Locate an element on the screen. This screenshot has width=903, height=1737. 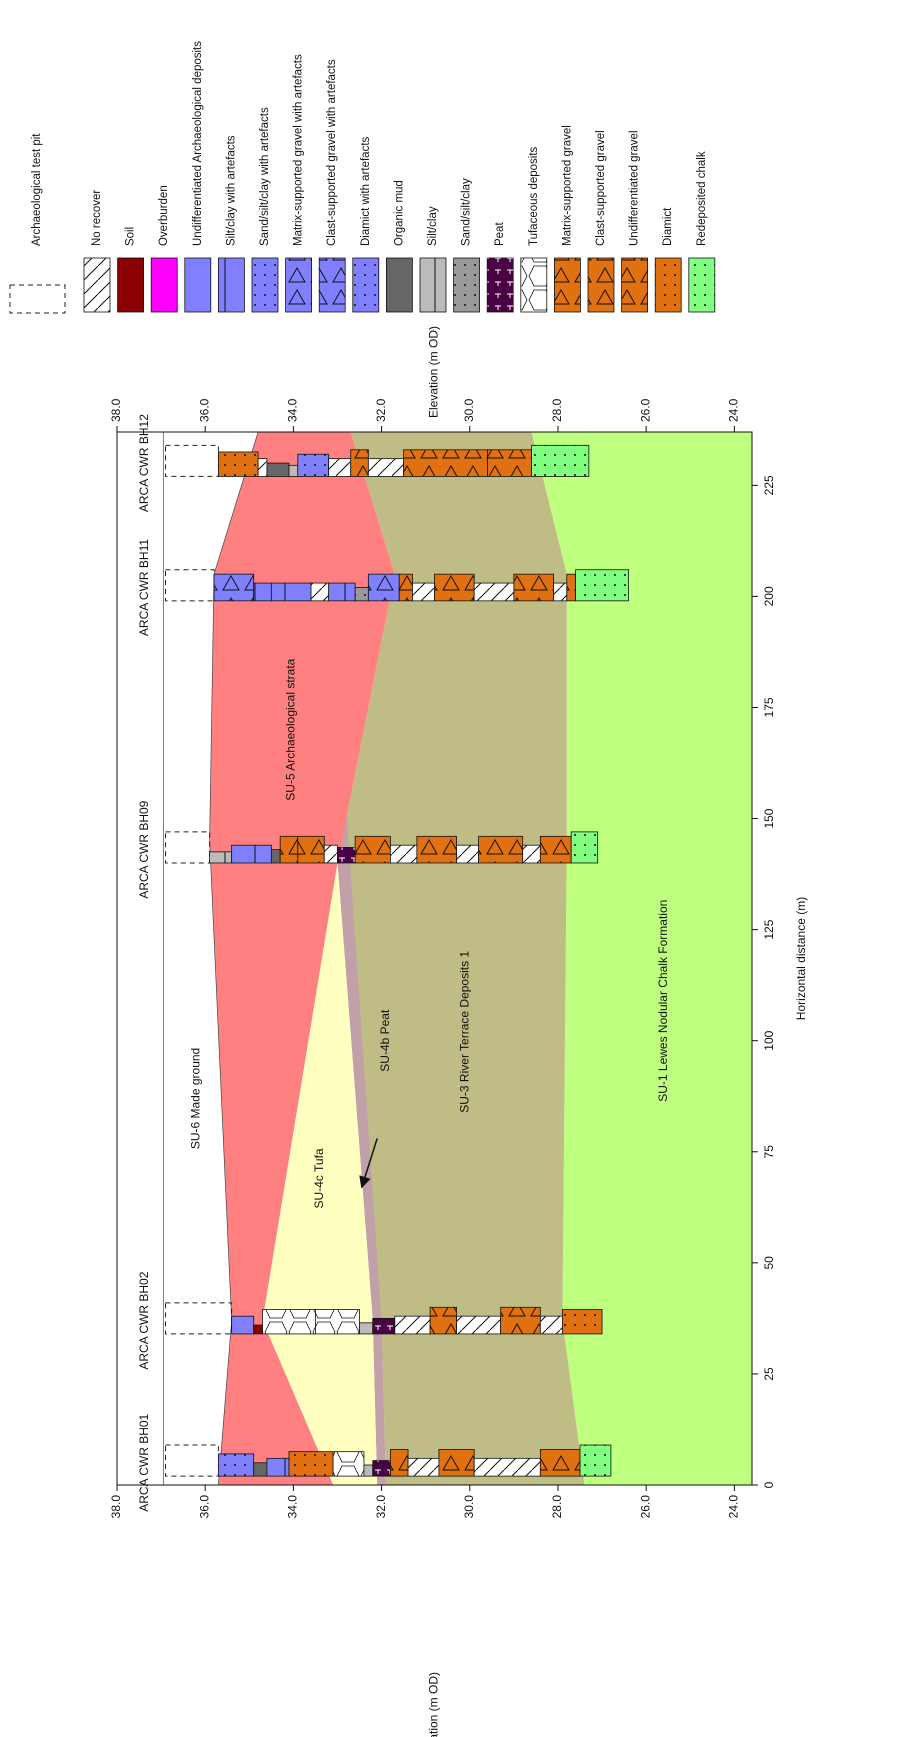
legend-label: Redeposited chalk is located at coordinates (702, 198).